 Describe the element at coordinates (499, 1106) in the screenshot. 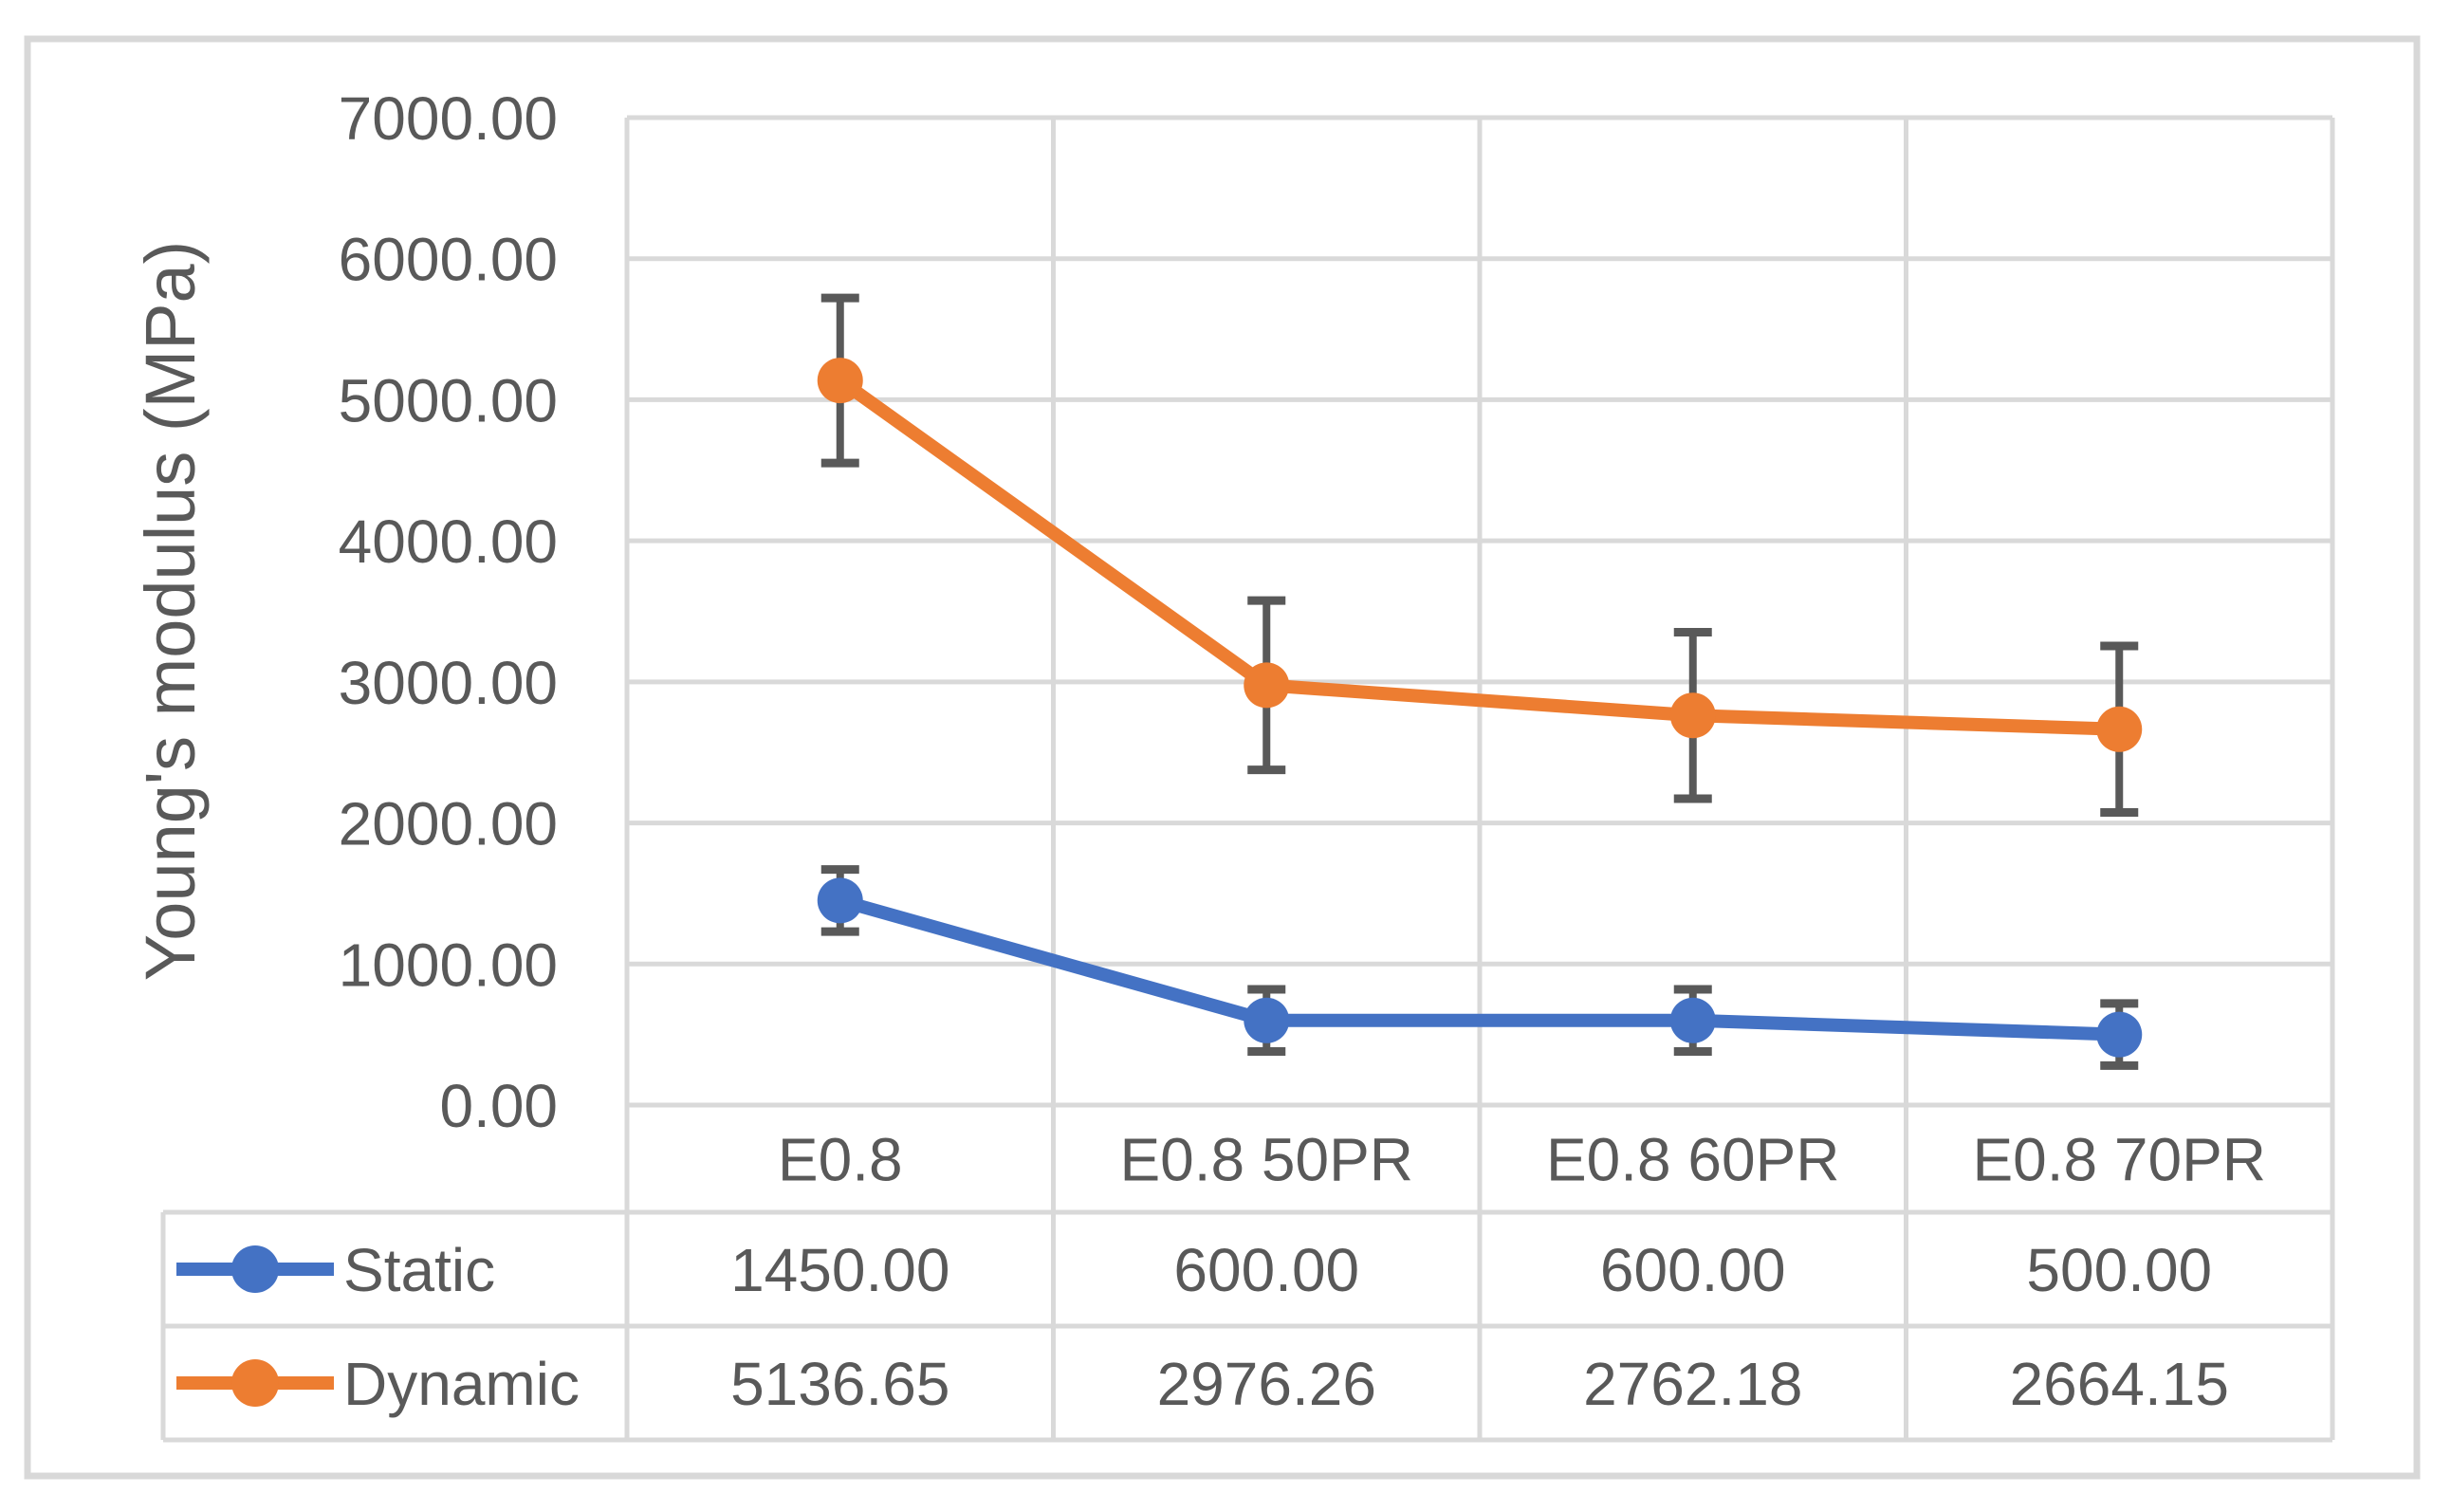

I see `y-tick-label: 0.00` at that location.